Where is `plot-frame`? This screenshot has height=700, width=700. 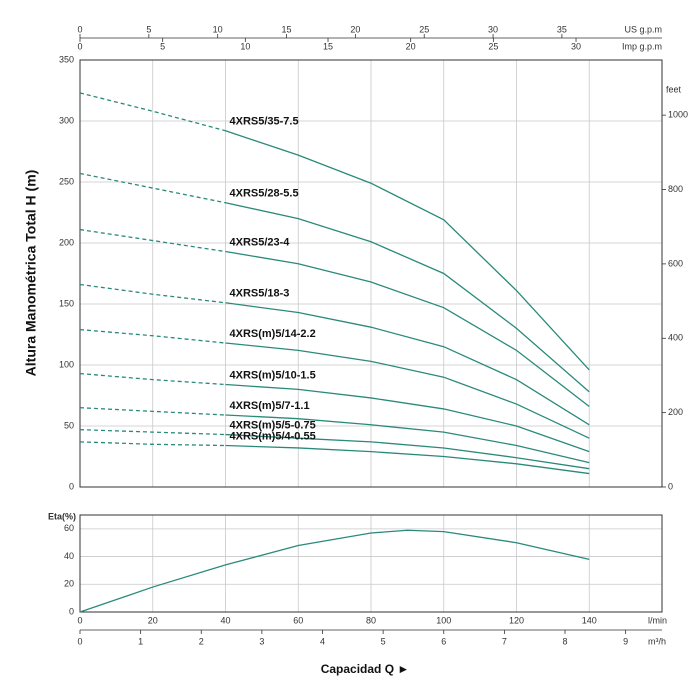 plot-frame is located at coordinates (371, 563).